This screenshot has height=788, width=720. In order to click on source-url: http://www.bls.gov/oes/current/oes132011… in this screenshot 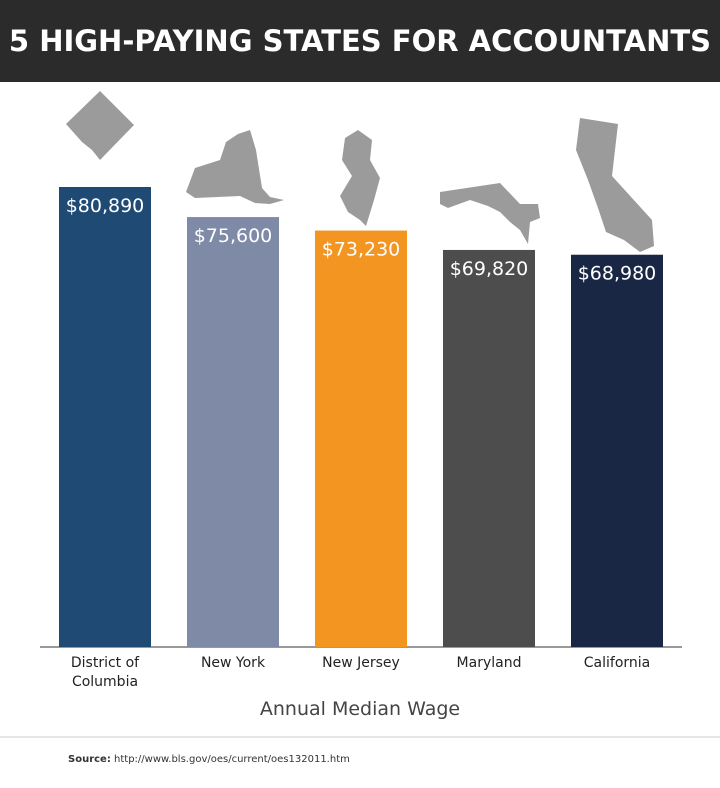, I will do `click(232, 759)`.